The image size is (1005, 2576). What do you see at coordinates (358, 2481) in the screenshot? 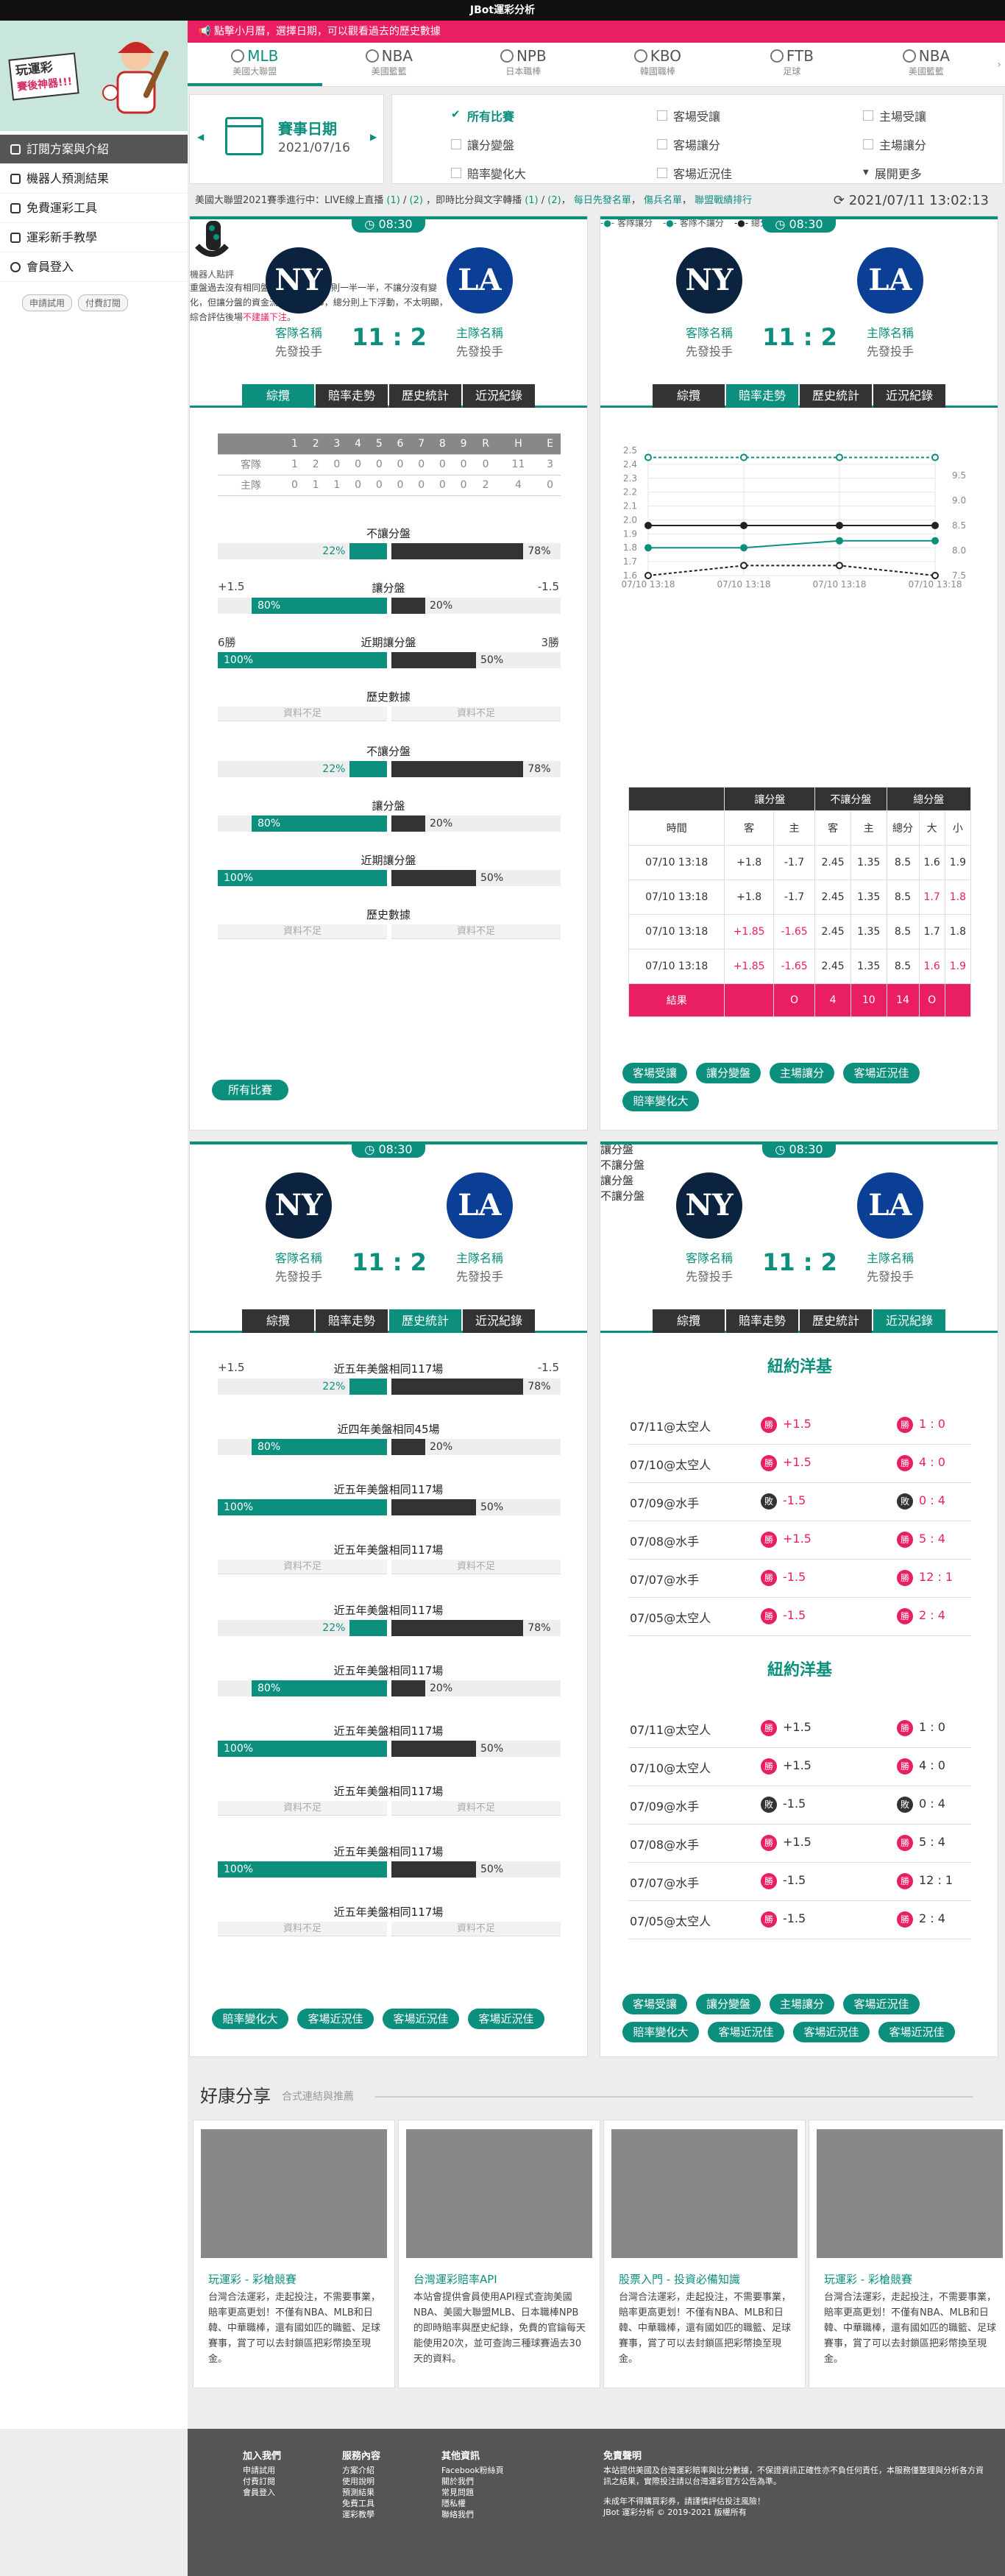
I see `footer-link: 使用說明` at bounding box center [358, 2481].